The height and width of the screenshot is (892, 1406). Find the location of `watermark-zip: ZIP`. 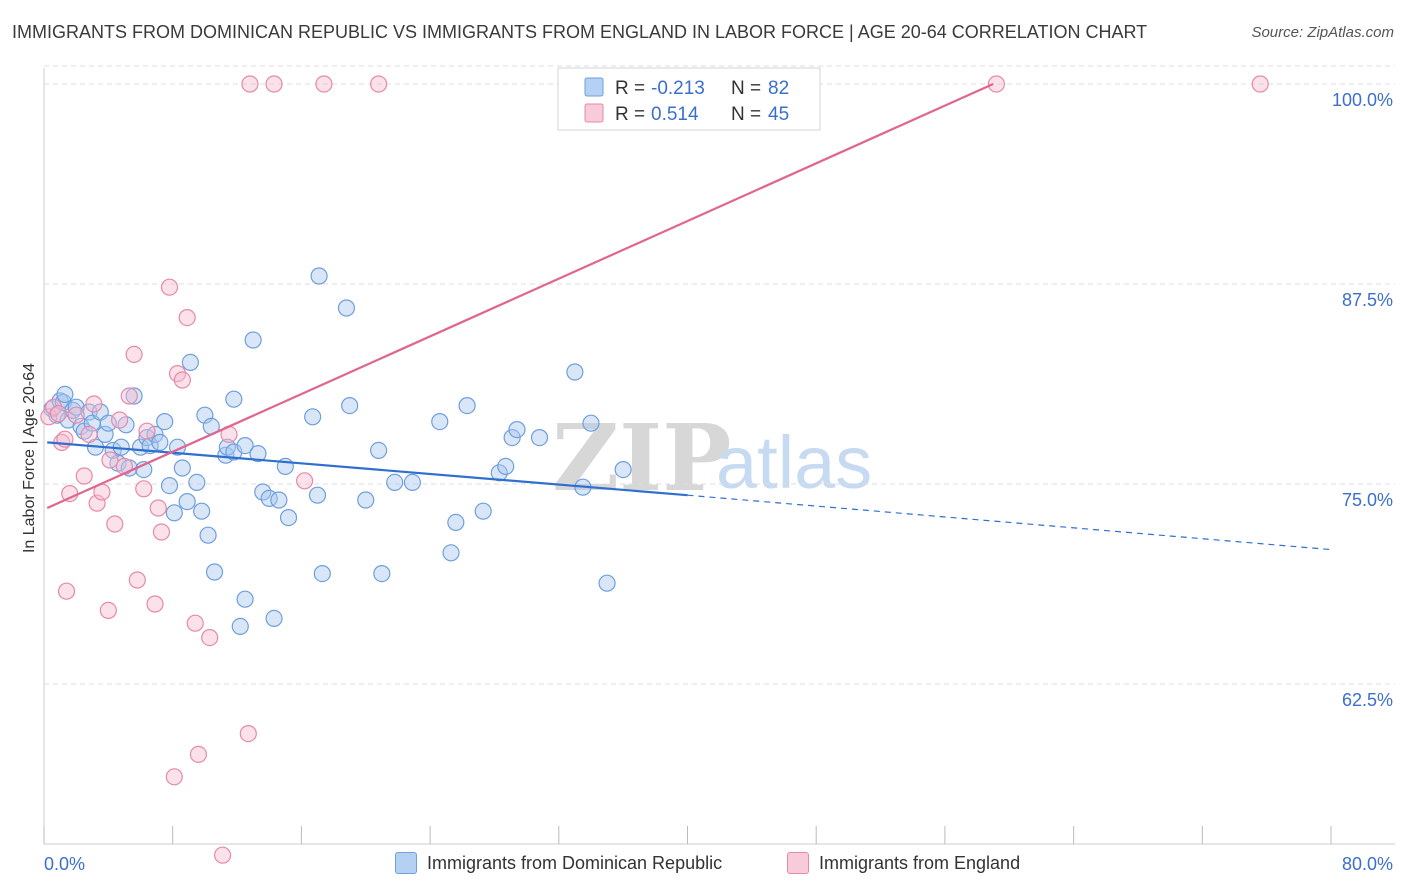

watermark-zip: ZIP is located at coordinates (641, 458).